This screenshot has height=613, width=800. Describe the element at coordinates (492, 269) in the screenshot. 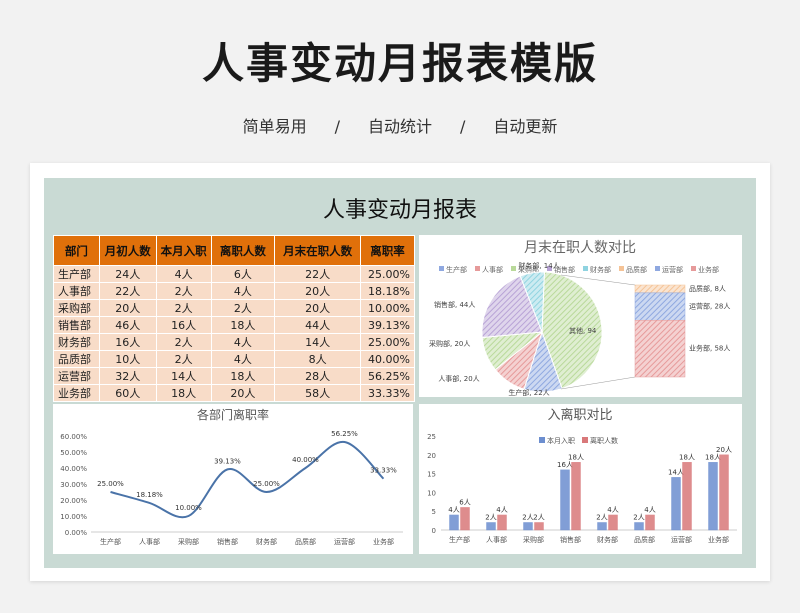

I see `legend-label: 人事部` at that location.